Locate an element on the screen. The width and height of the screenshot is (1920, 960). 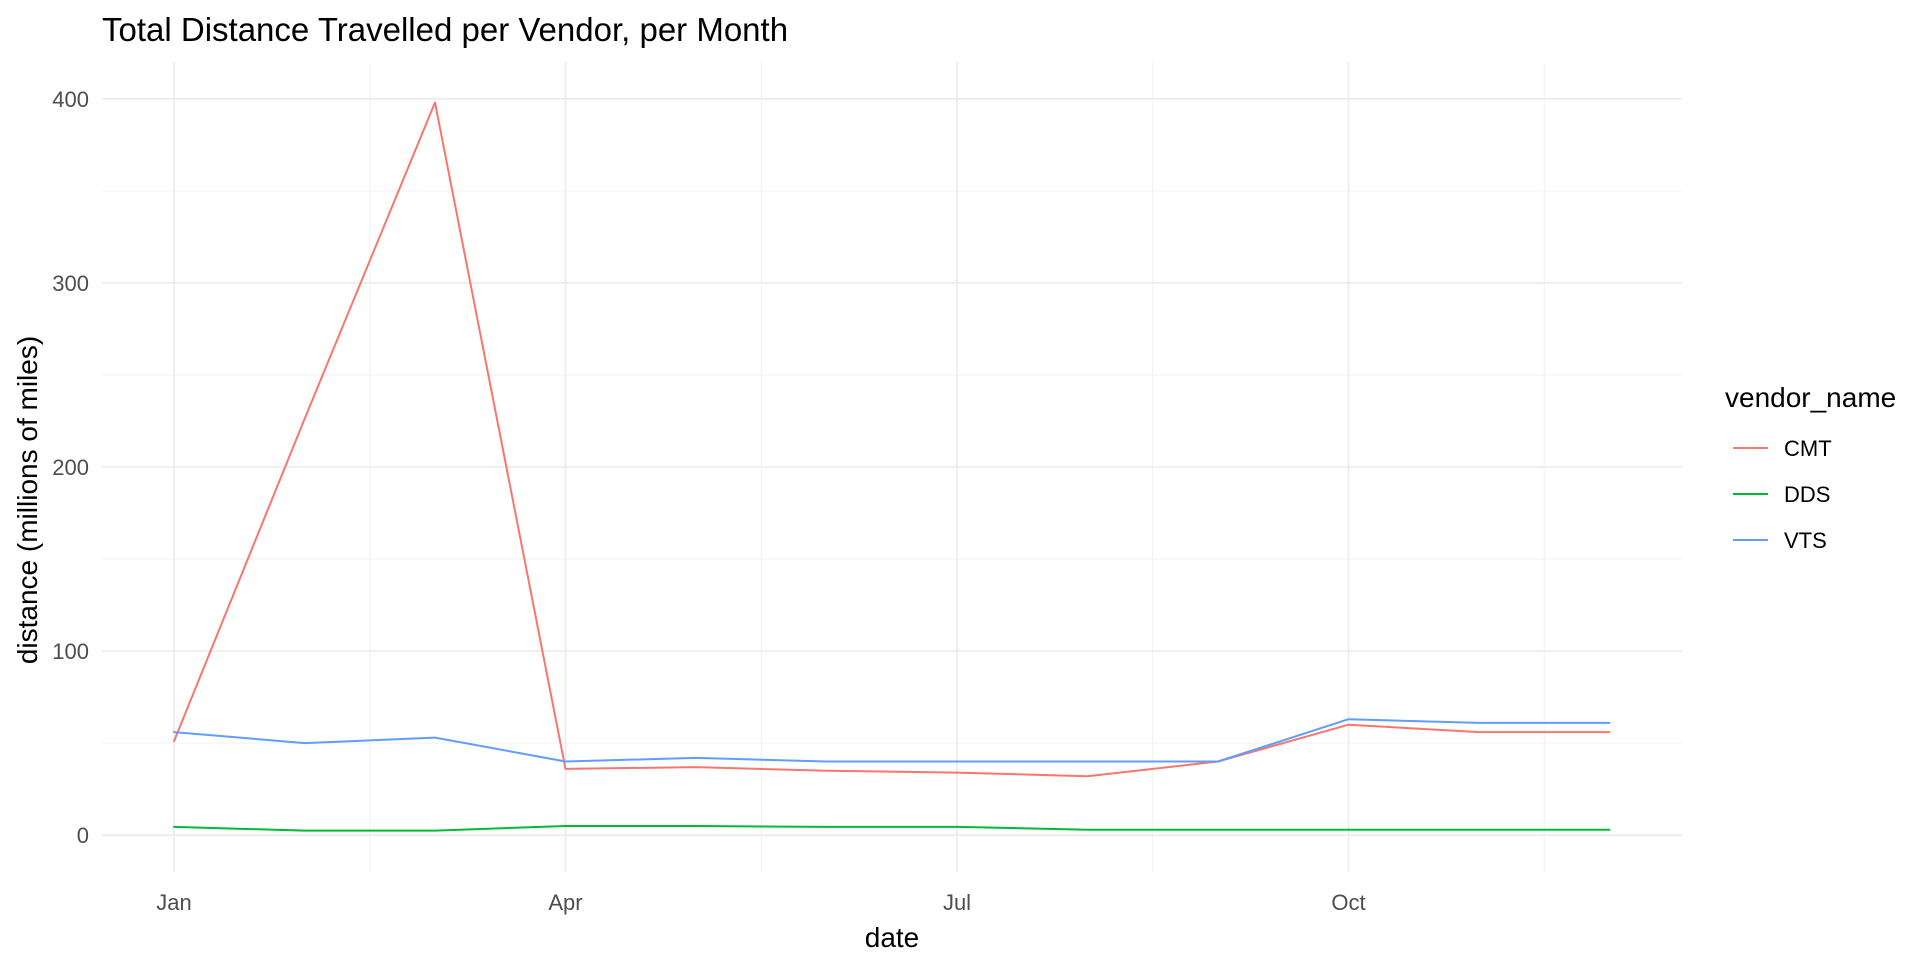
legend-label-cmt: CMT is located at coordinates (1808, 448).